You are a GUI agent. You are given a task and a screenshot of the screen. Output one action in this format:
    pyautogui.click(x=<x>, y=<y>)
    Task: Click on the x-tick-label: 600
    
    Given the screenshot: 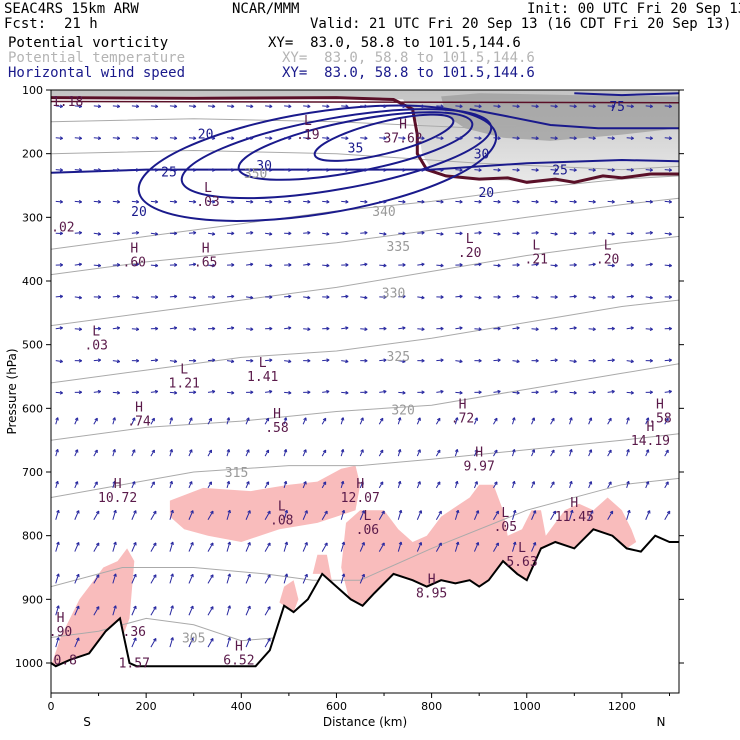 What is the action you would take?
    pyautogui.click(x=336, y=706)
    